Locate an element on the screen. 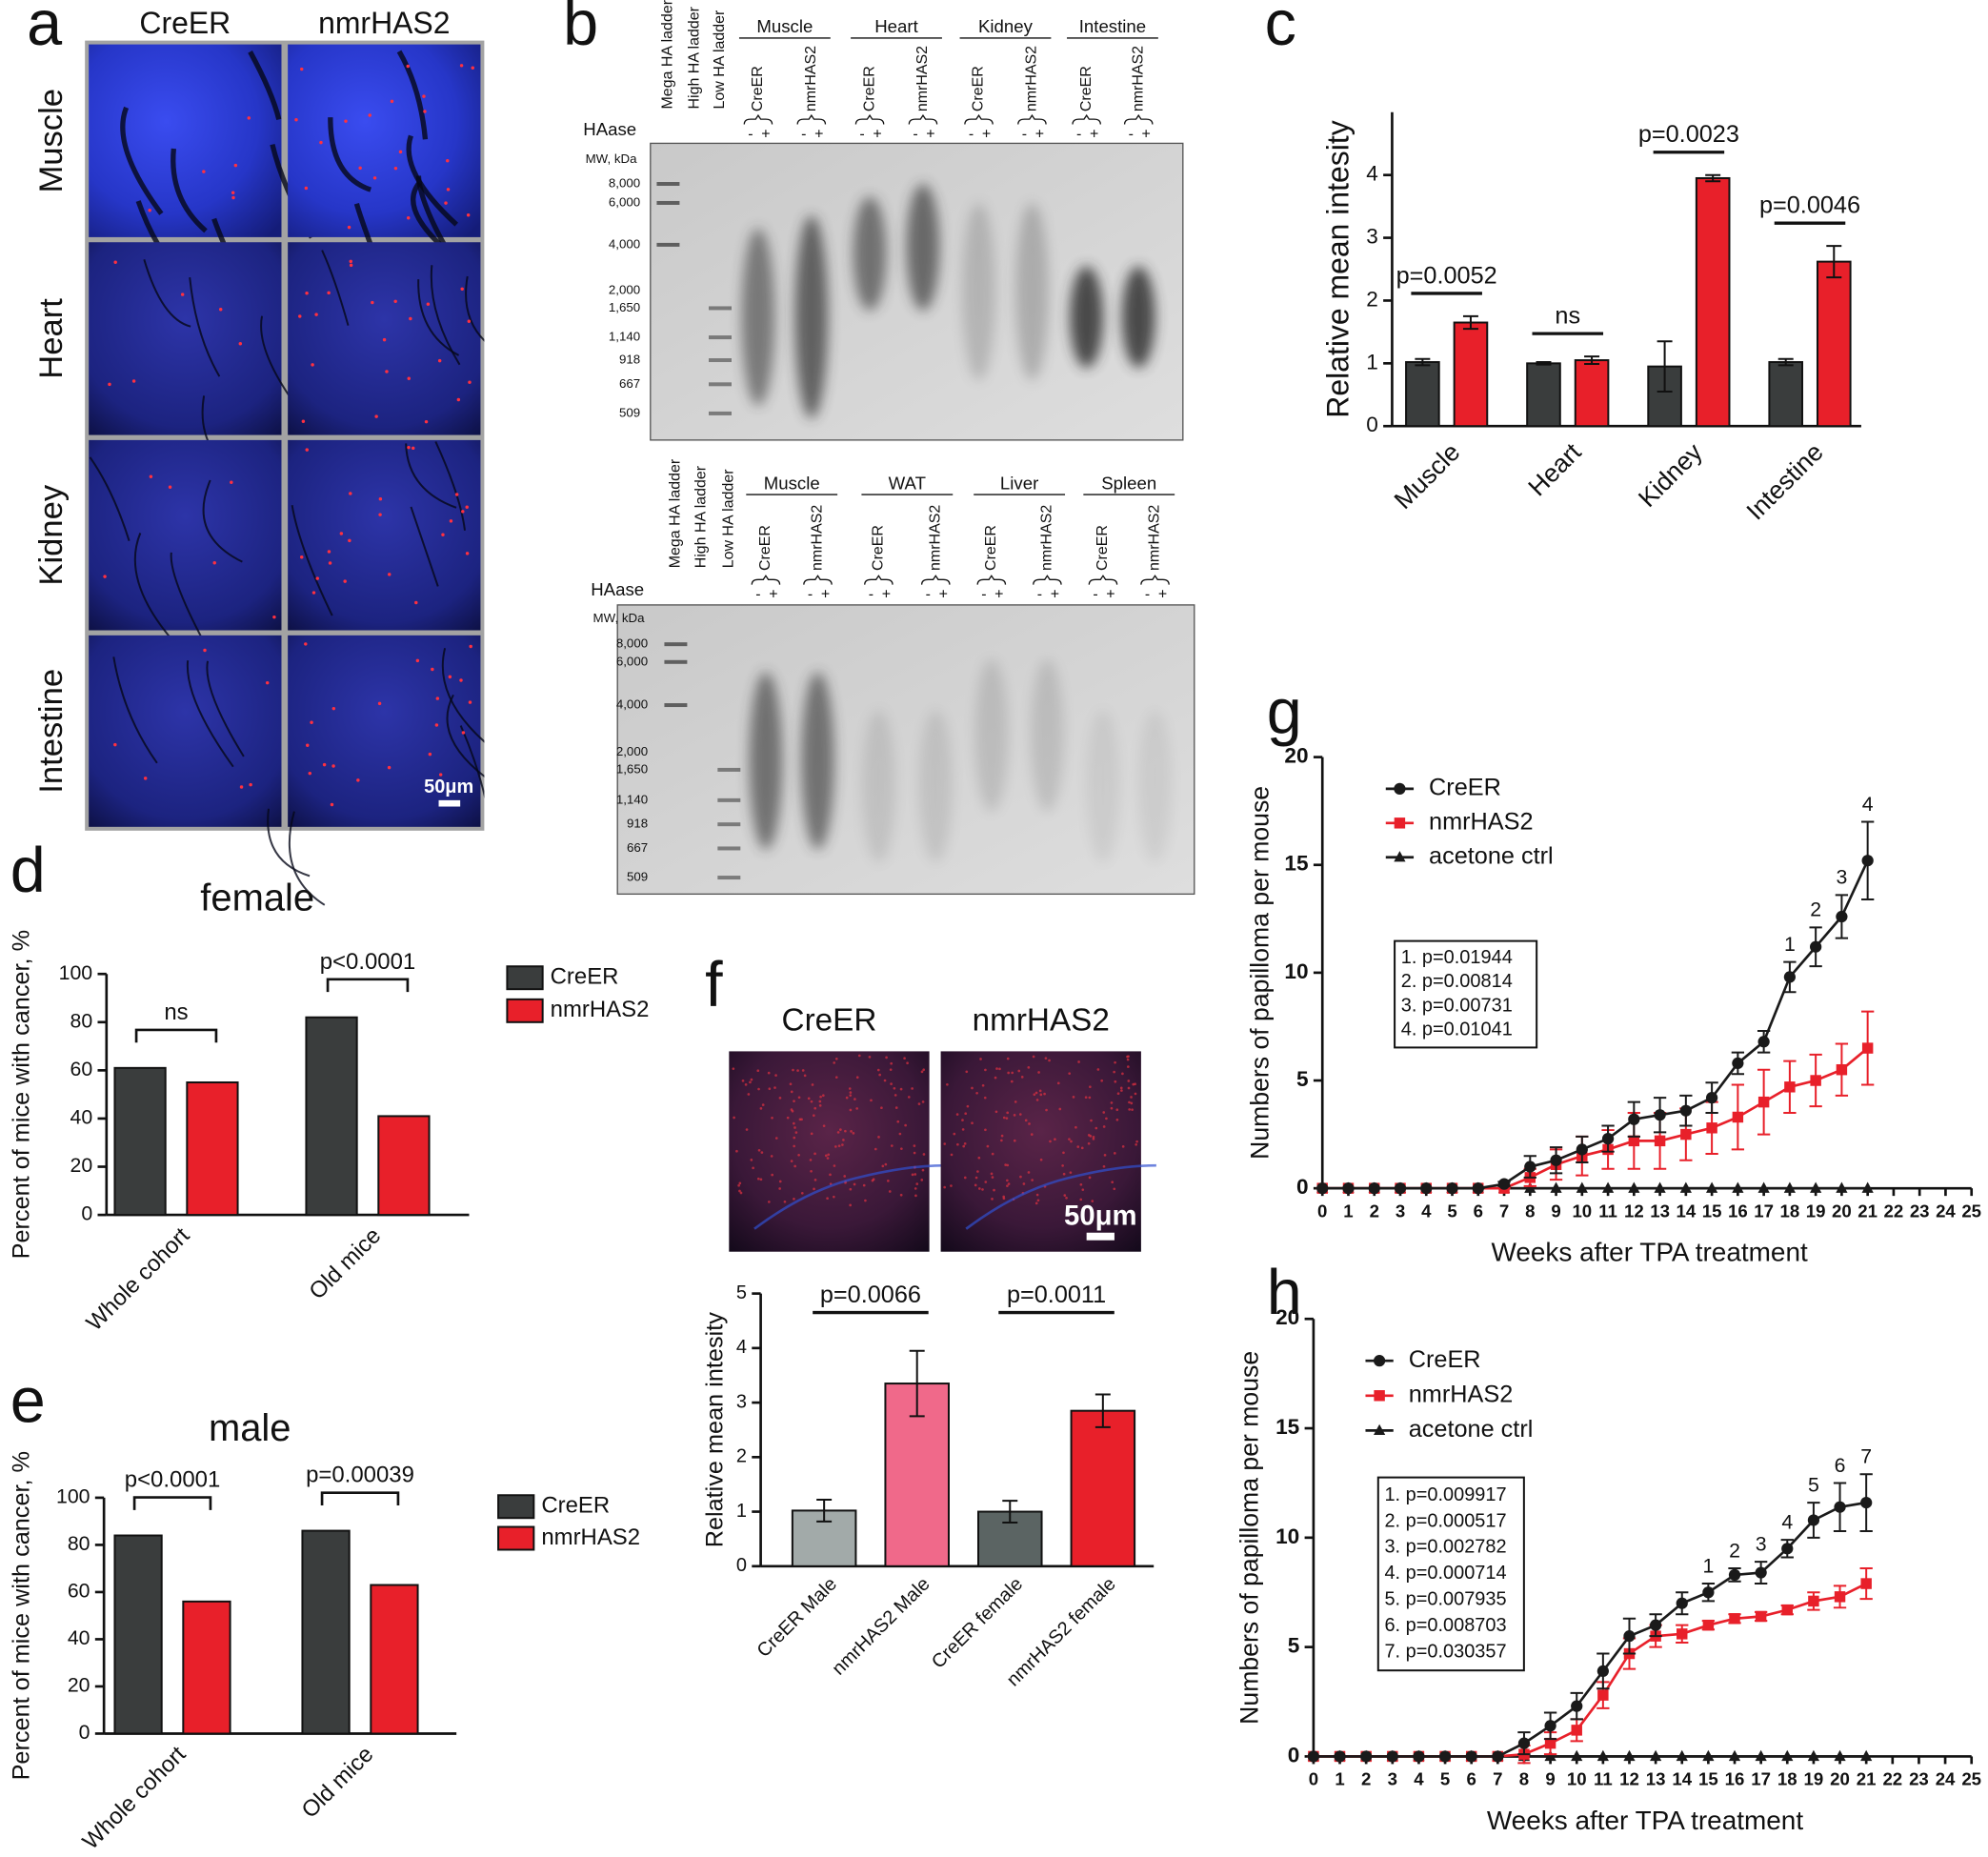  group-label: Intestine is located at coordinates (1113, 26).